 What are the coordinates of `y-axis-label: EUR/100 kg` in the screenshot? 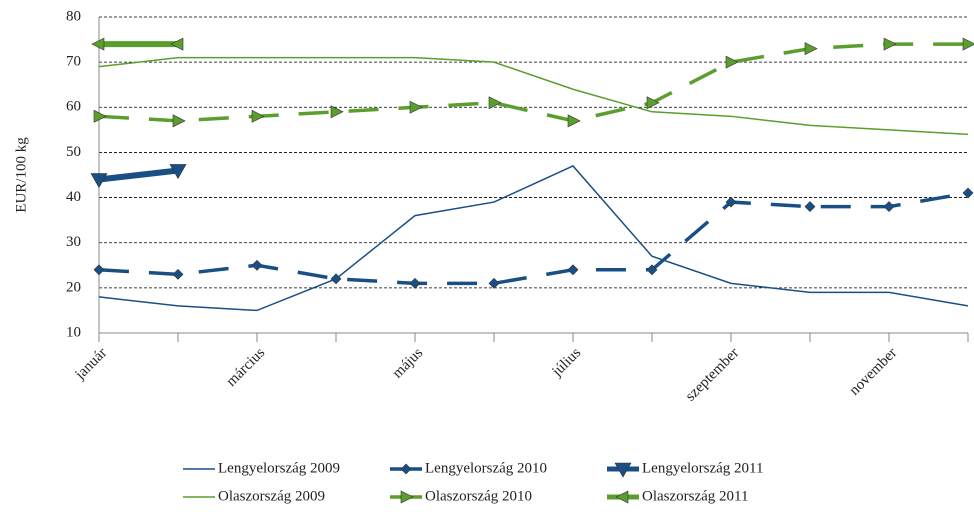 It's located at (21, 175).